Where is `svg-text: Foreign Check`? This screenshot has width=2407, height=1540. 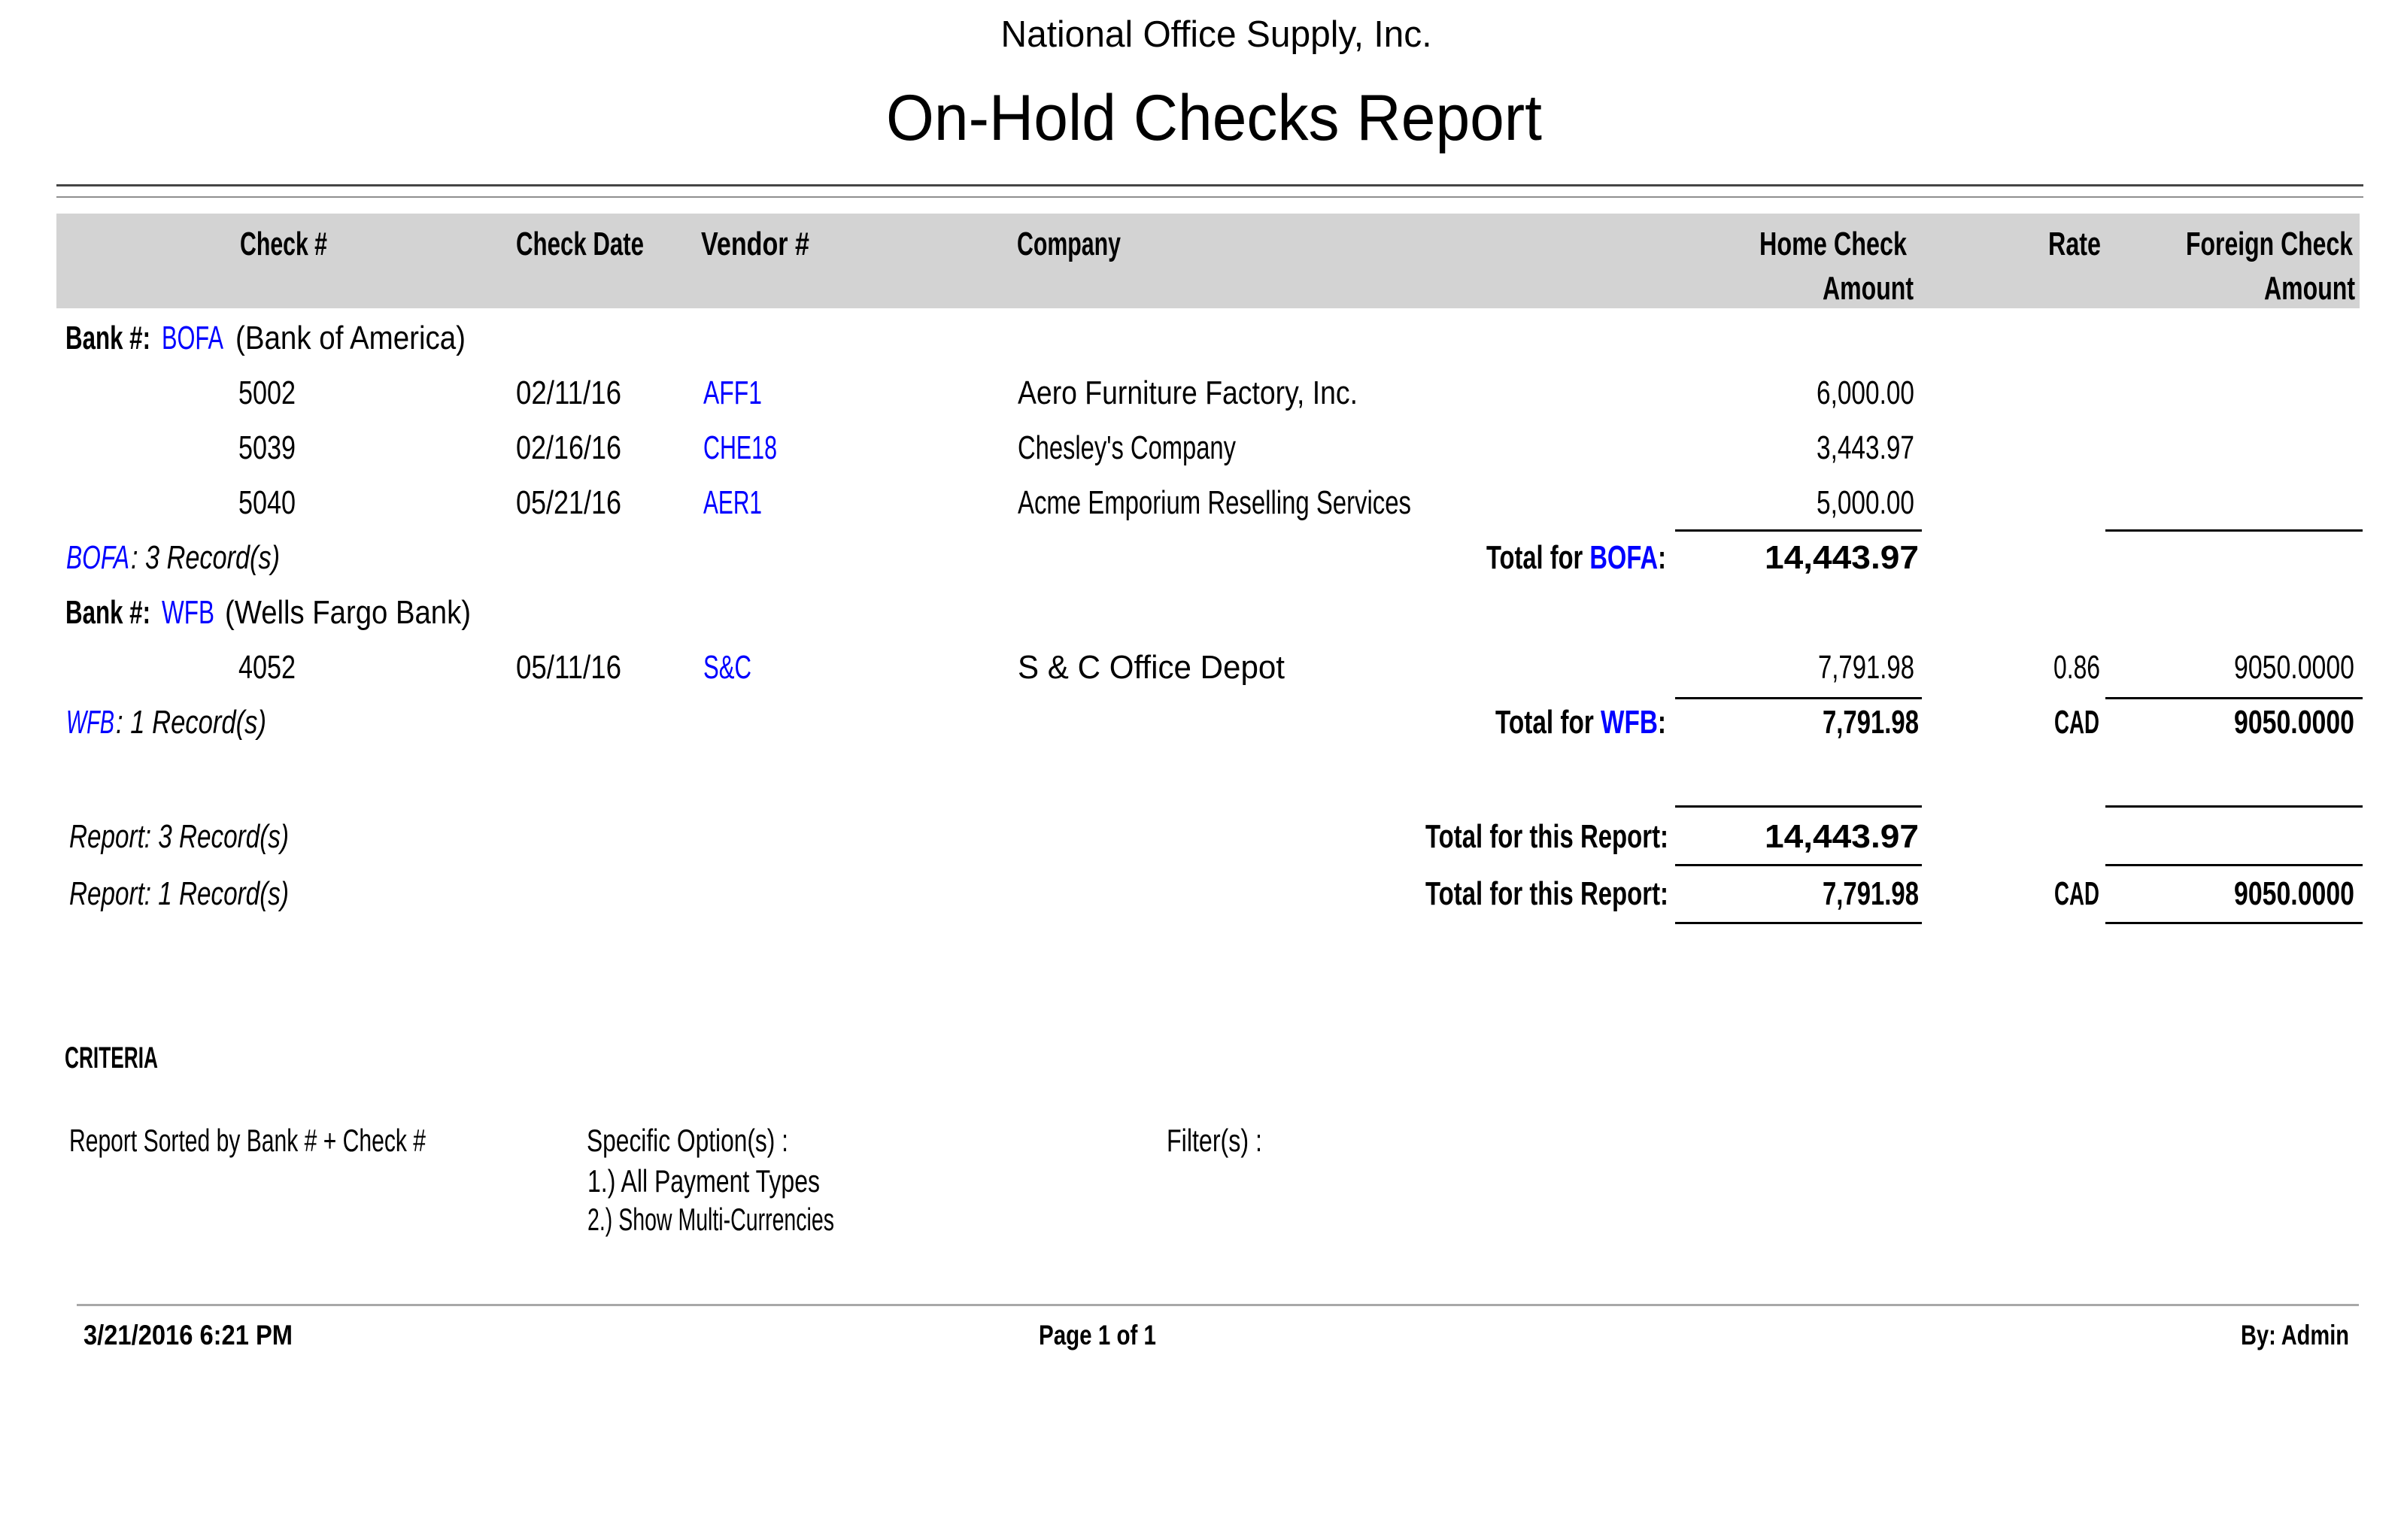
svg-text: Foreign Check is located at coordinates (2269, 244).